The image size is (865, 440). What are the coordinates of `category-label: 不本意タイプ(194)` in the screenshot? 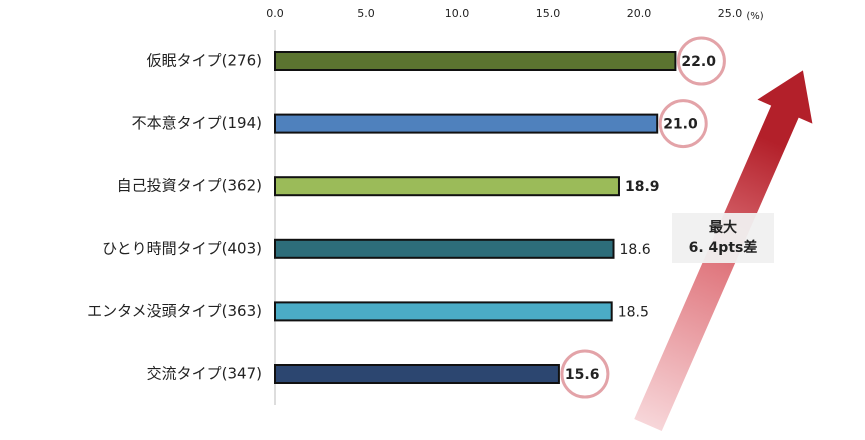 It's located at (197, 123).